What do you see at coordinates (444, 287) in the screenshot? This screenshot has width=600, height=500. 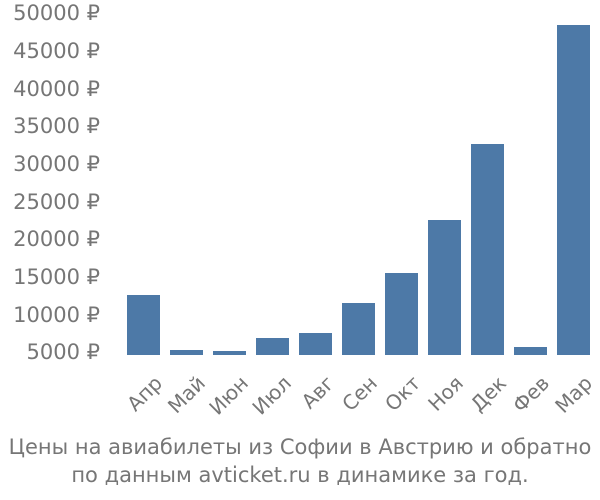 I see `bar-ноя` at bounding box center [444, 287].